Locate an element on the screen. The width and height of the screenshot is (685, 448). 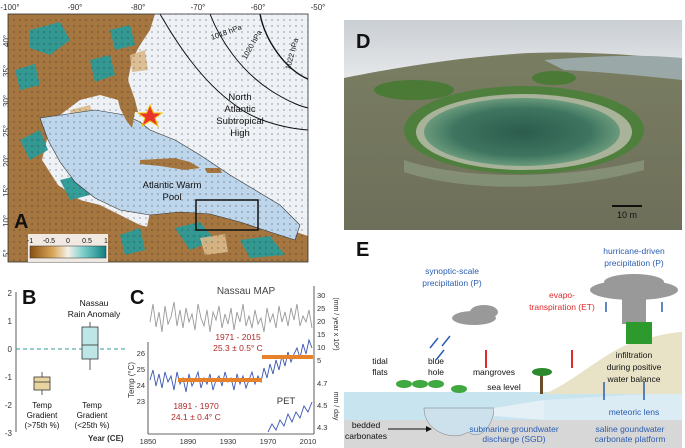
pet-label: PET is located at coordinates (286, 401).